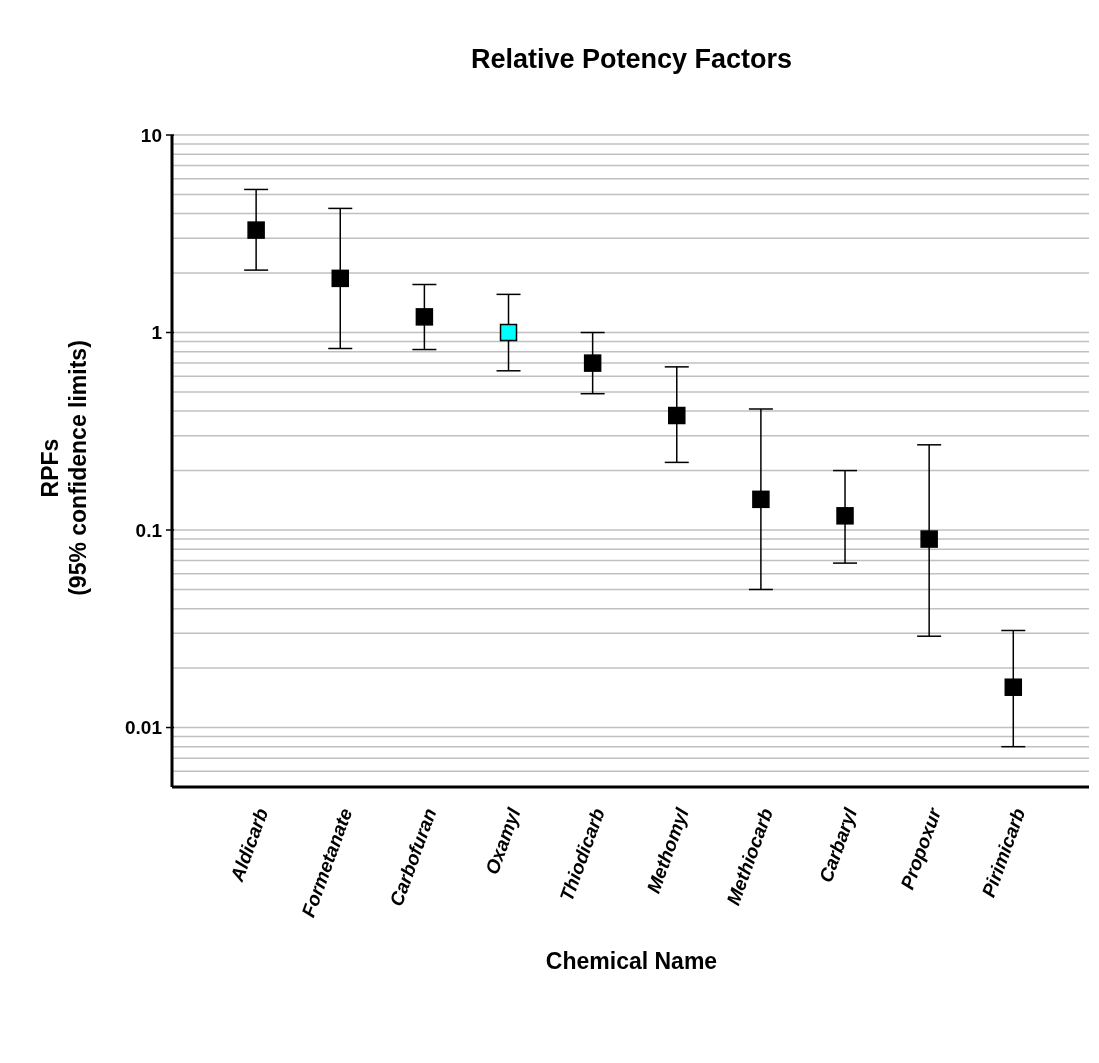 The height and width of the screenshot is (1063, 1099). I want to click on x-axis-title: Chemical Name, so click(631, 961).